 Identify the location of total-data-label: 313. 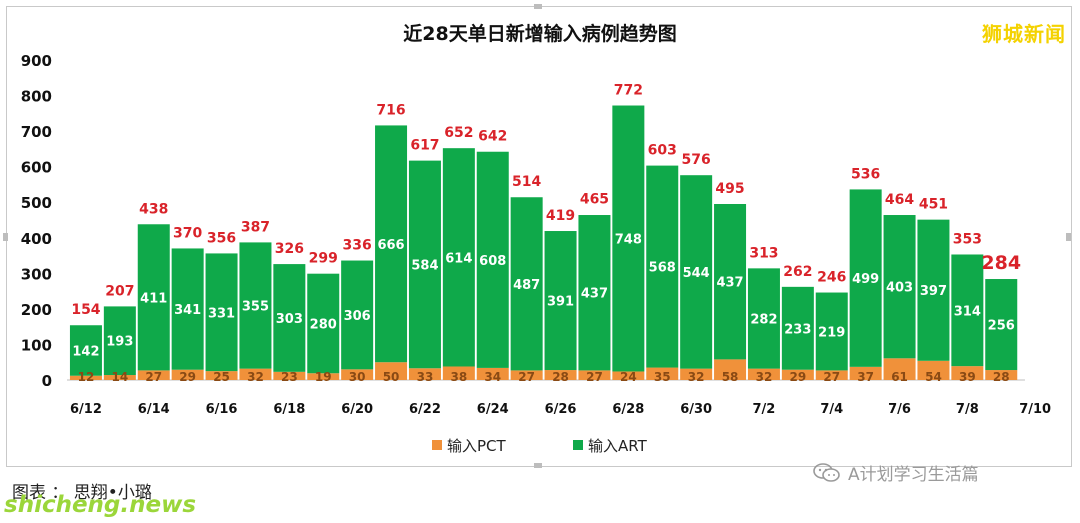
(763, 254).